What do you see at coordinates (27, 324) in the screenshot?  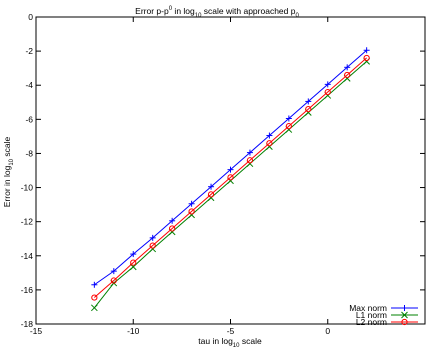 I see `y-tick-label: -18` at bounding box center [27, 324].